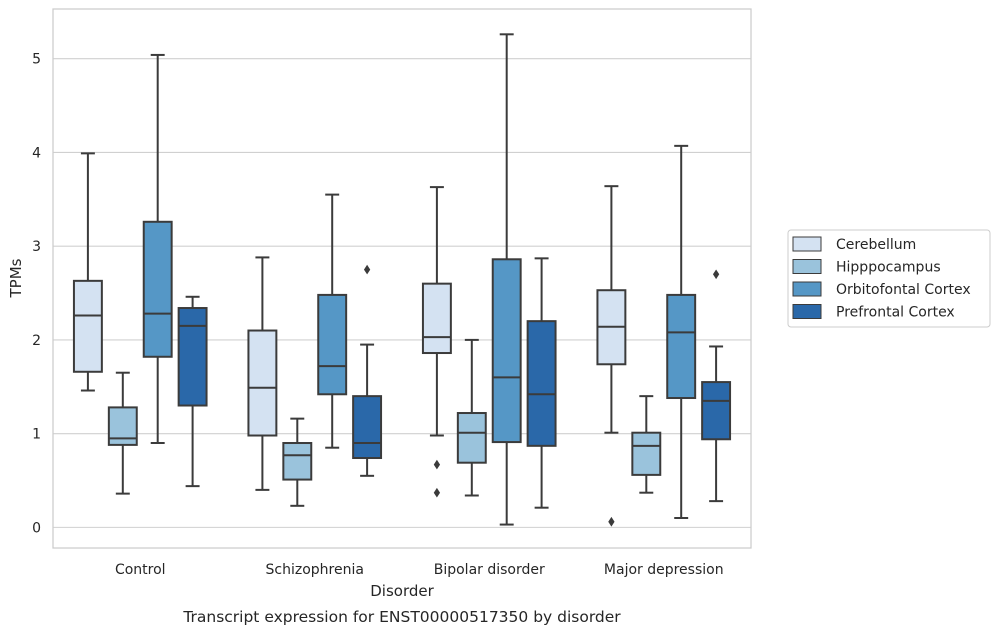 This screenshot has width=999, height=634. What do you see at coordinates (315, 570) in the screenshot?
I see `x-tick-label: Schizophrenia` at bounding box center [315, 570].